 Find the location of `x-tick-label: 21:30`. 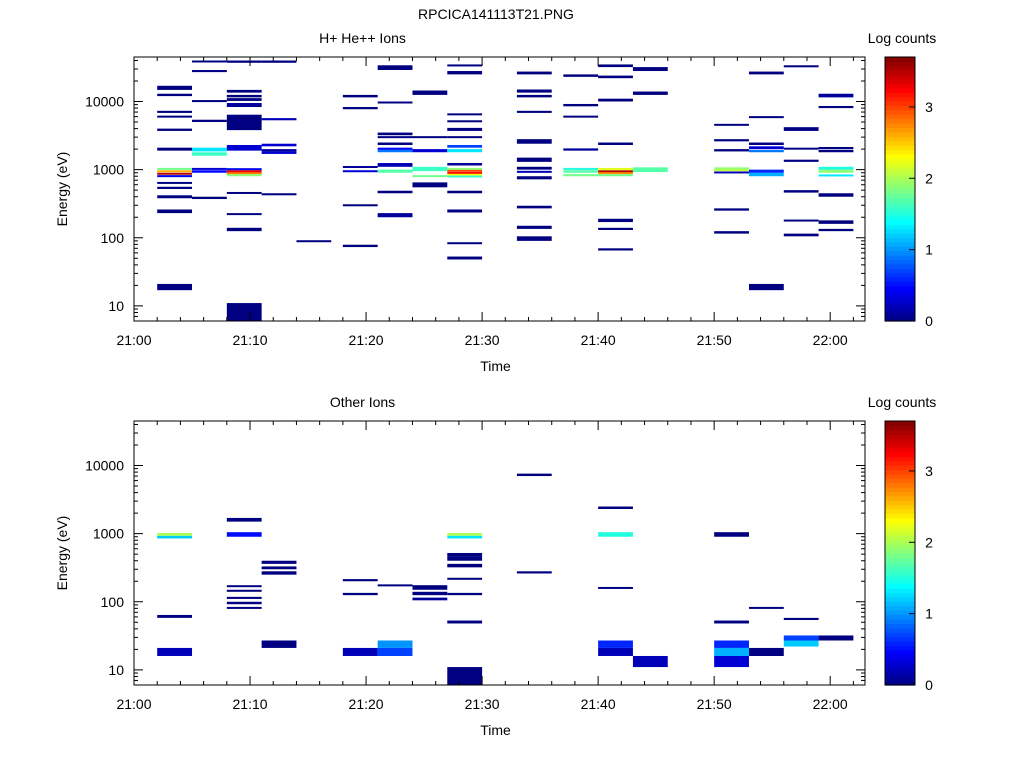

x-tick-label: 21:30 is located at coordinates (482, 340).